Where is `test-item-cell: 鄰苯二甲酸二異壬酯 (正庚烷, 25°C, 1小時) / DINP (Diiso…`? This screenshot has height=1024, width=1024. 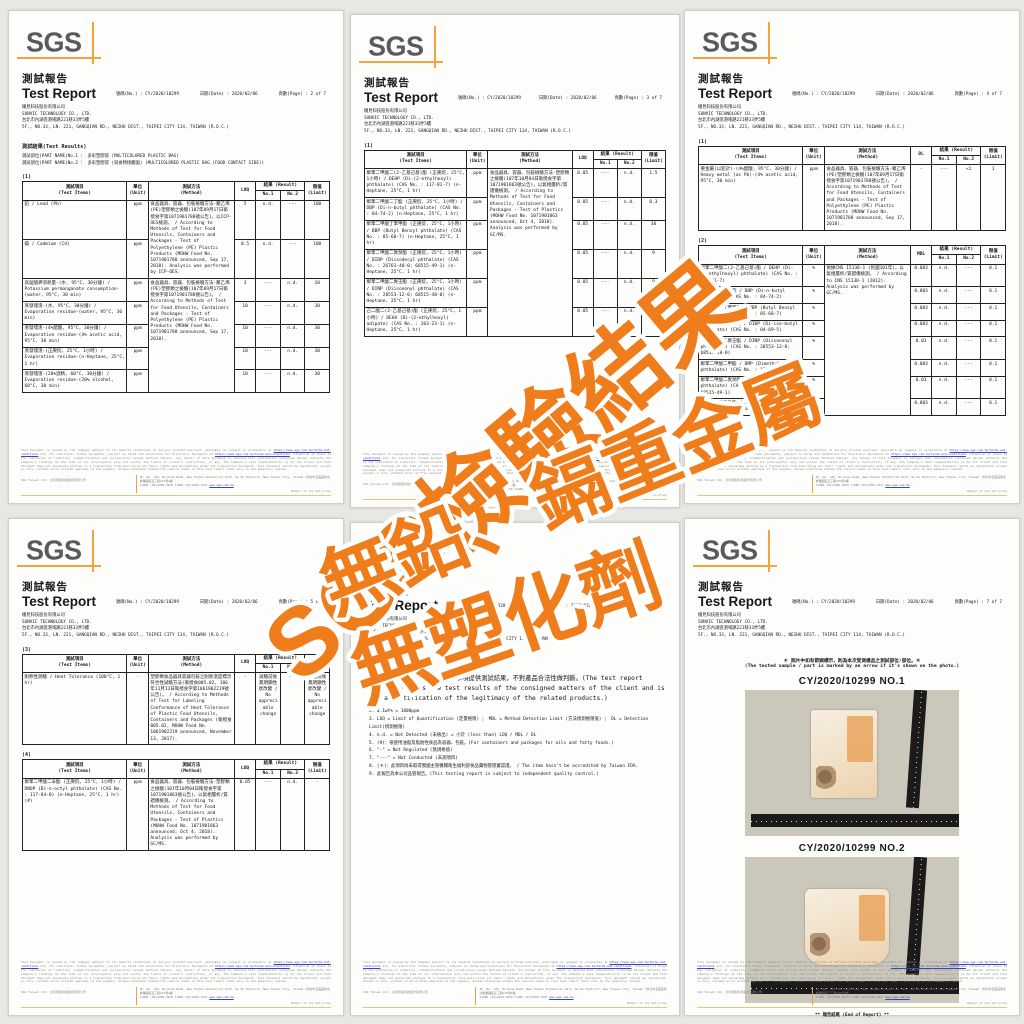
test-item-cell: 鄰苯二甲酸二異壬酯 (正庚烷, 25°C, 1小時) / DINP (Diiso… is located at coordinates (415, 292).